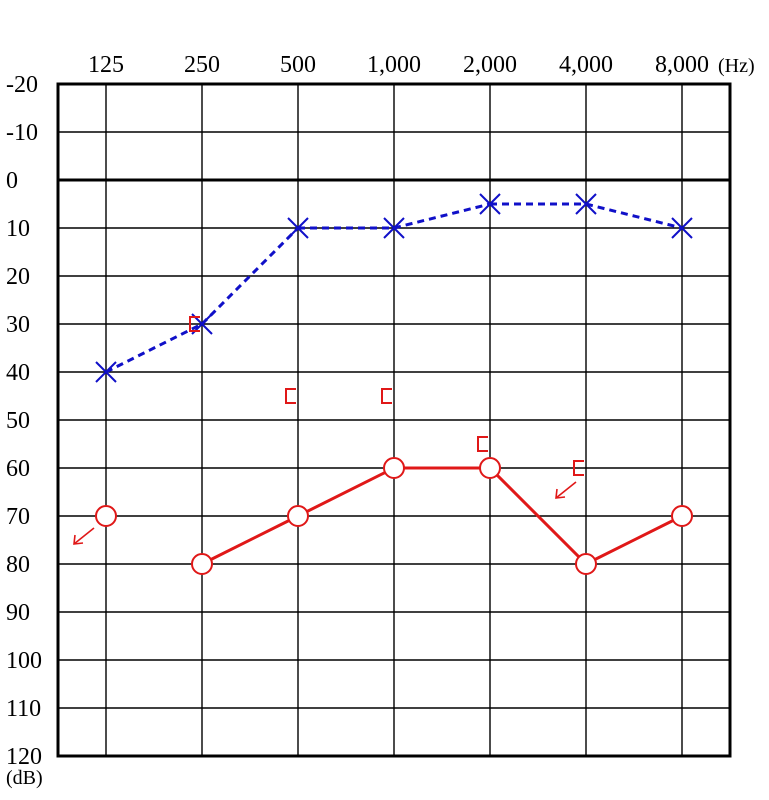  What do you see at coordinates (682, 65) in the screenshot?
I see `x-tick-label: 8,000` at bounding box center [682, 65].